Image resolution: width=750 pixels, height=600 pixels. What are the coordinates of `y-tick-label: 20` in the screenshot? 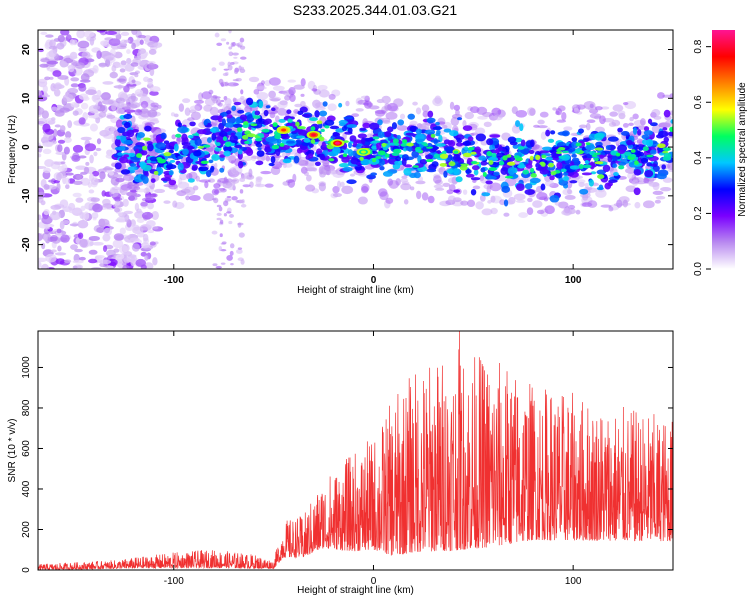 It's located at (26, 50).